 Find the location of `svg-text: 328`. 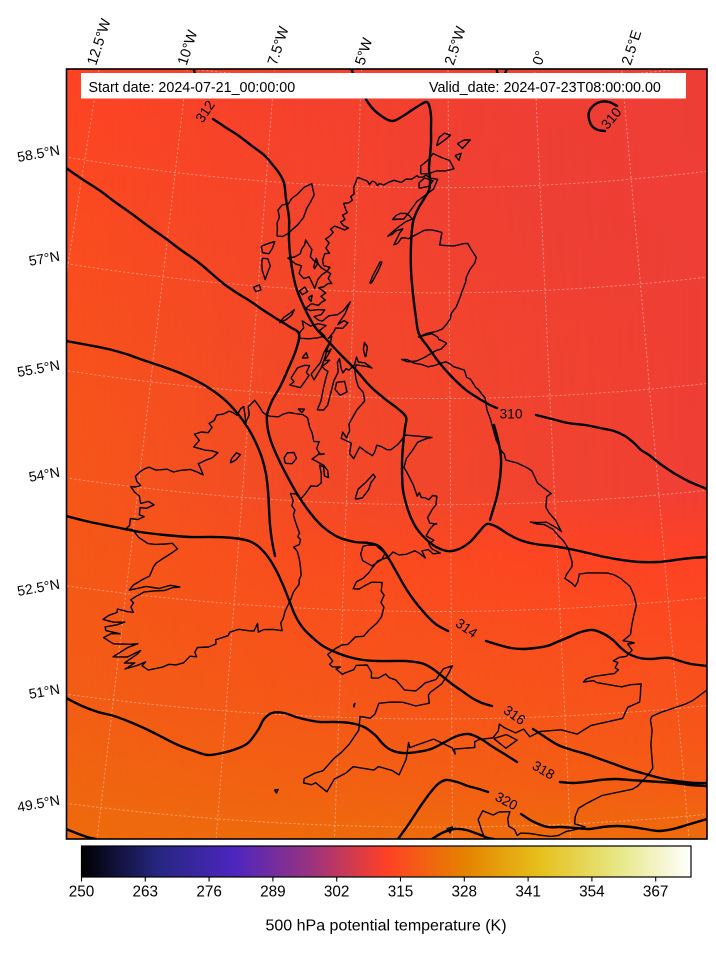

svg-text: 328 is located at coordinates (465, 892).